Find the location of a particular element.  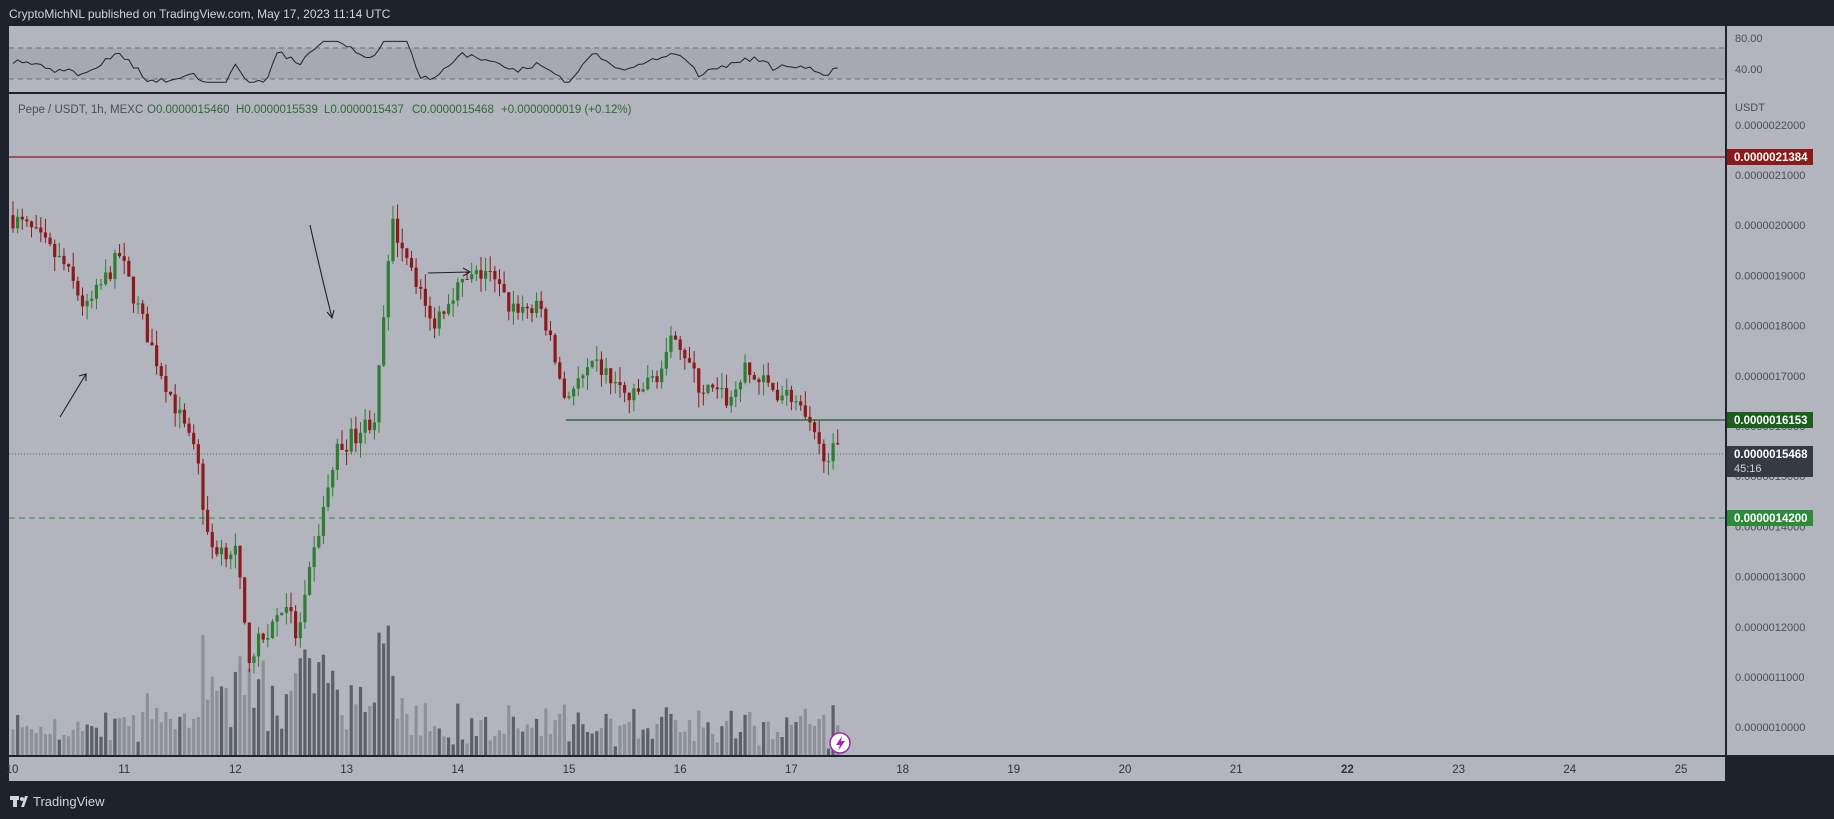

price-tick-label: 0.0000011000 is located at coordinates (1770, 678).